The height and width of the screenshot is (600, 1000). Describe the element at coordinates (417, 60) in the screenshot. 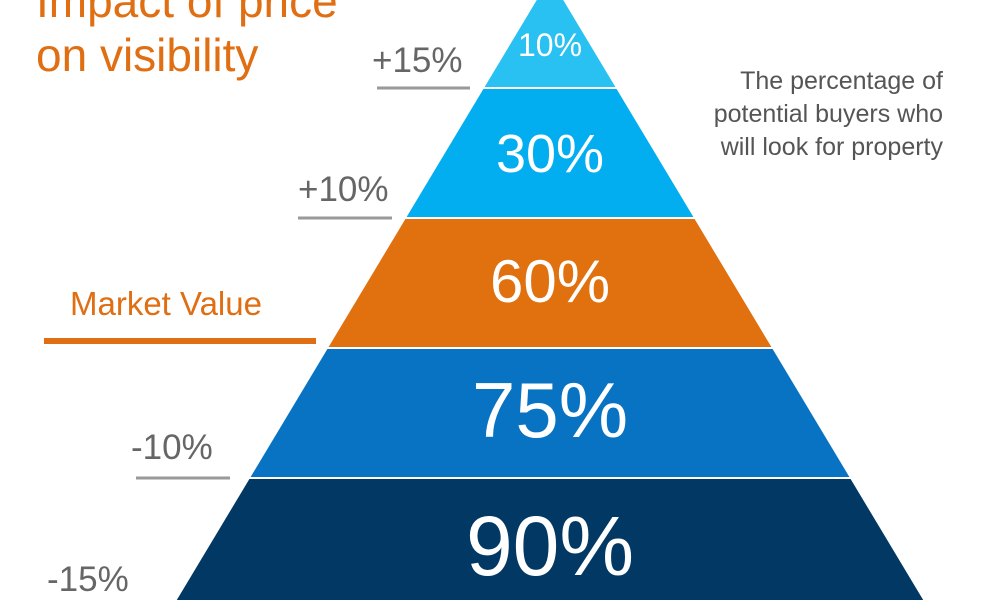

I see `price-label-plus-15: +15%` at that location.